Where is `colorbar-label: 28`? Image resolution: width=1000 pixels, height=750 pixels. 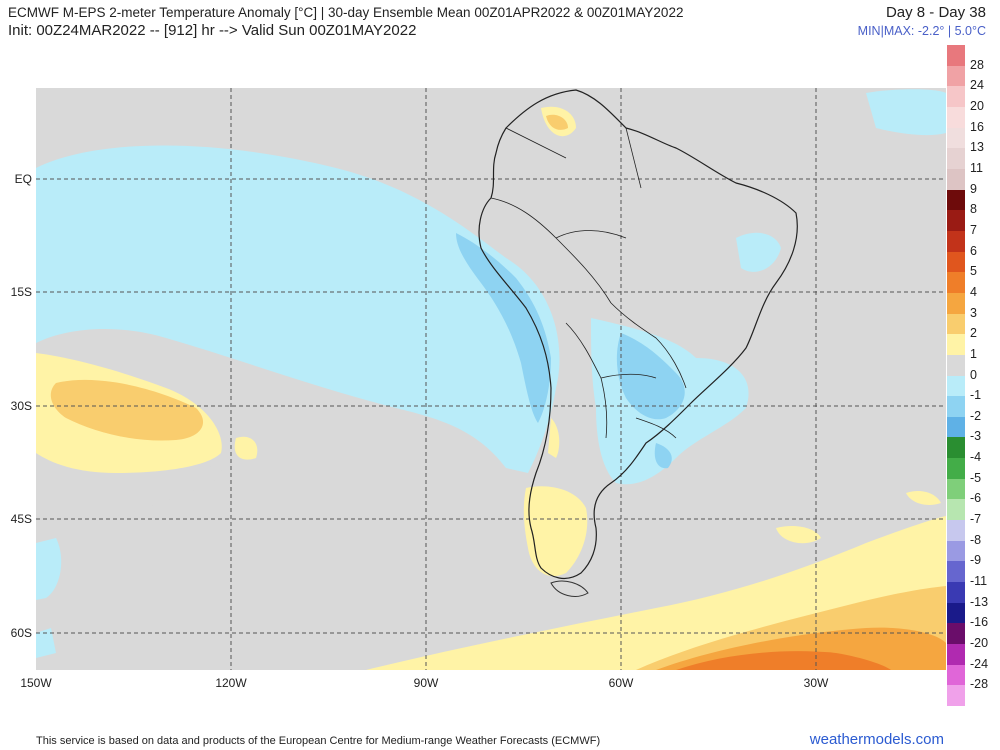 colorbar-label: 28 is located at coordinates (977, 64).